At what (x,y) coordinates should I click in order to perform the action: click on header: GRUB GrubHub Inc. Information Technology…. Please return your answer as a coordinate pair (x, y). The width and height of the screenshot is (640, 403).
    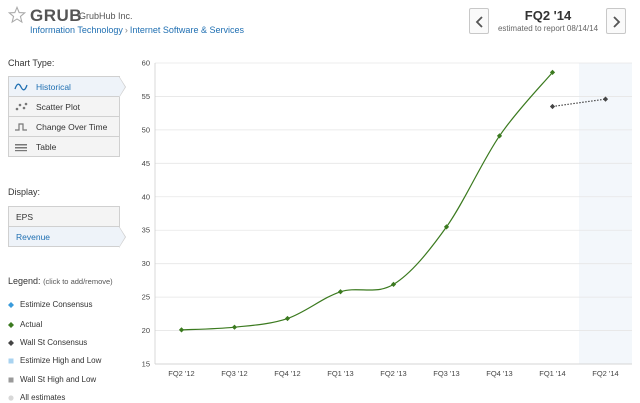
    Looking at the image, I should click on (320, 24).